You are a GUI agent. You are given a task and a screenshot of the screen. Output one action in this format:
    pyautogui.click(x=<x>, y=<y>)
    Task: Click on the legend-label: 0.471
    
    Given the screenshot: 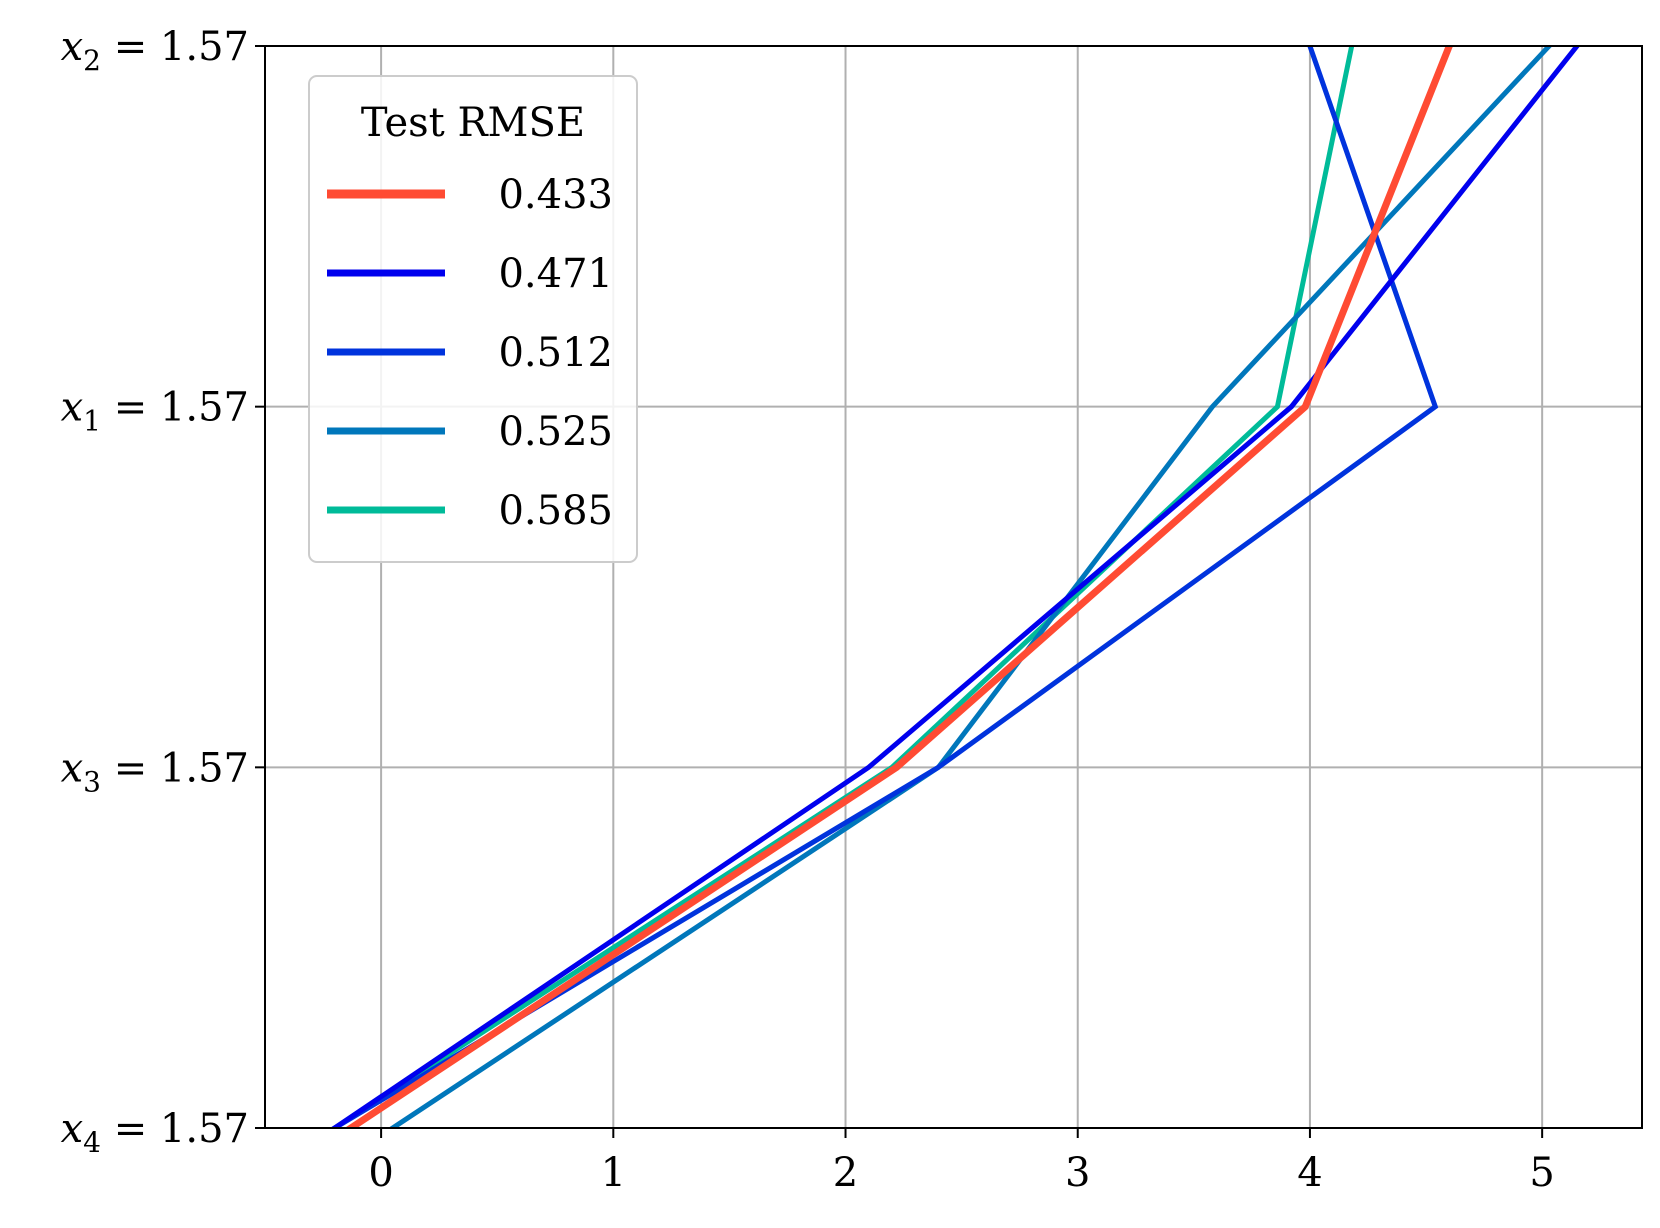 What is the action you would take?
    pyautogui.click(x=555, y=274)
    